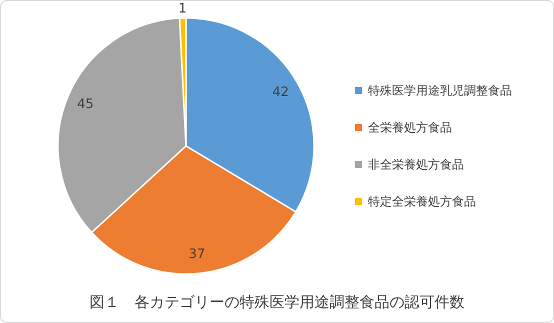 The height and width of the screenshot is (323, 554). I want to click on legend-label: 特殊医学用途乳児調整食品, so click(440, 91).